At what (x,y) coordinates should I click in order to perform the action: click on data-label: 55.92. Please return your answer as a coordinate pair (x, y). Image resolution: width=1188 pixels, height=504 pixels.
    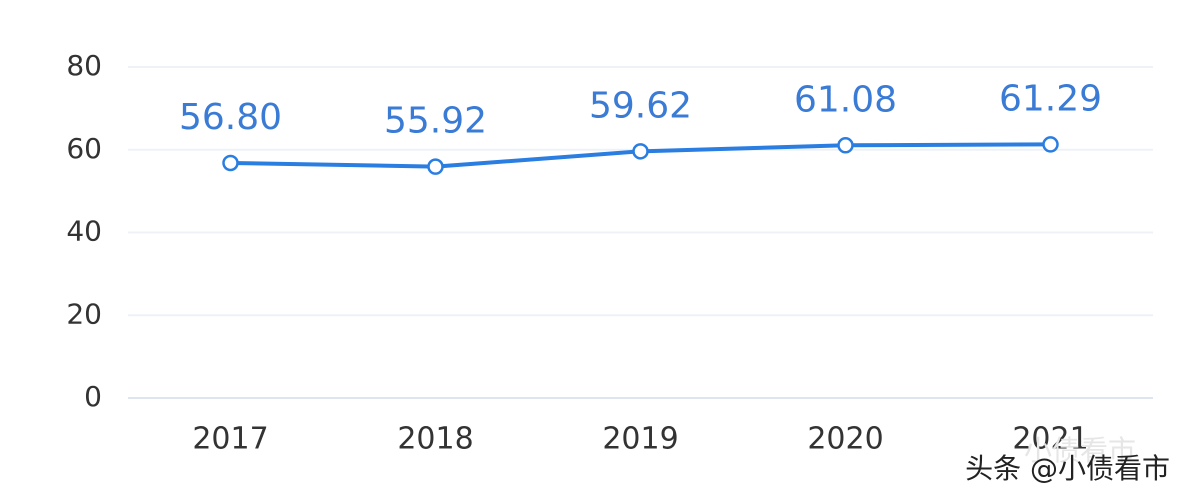
    Looking at the image, I should click on (435, 121).